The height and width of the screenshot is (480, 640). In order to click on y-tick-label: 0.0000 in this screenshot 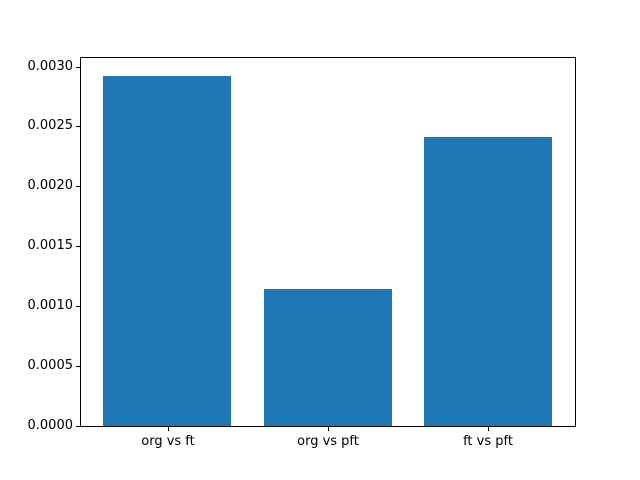, I will do `click(50, 425)`.